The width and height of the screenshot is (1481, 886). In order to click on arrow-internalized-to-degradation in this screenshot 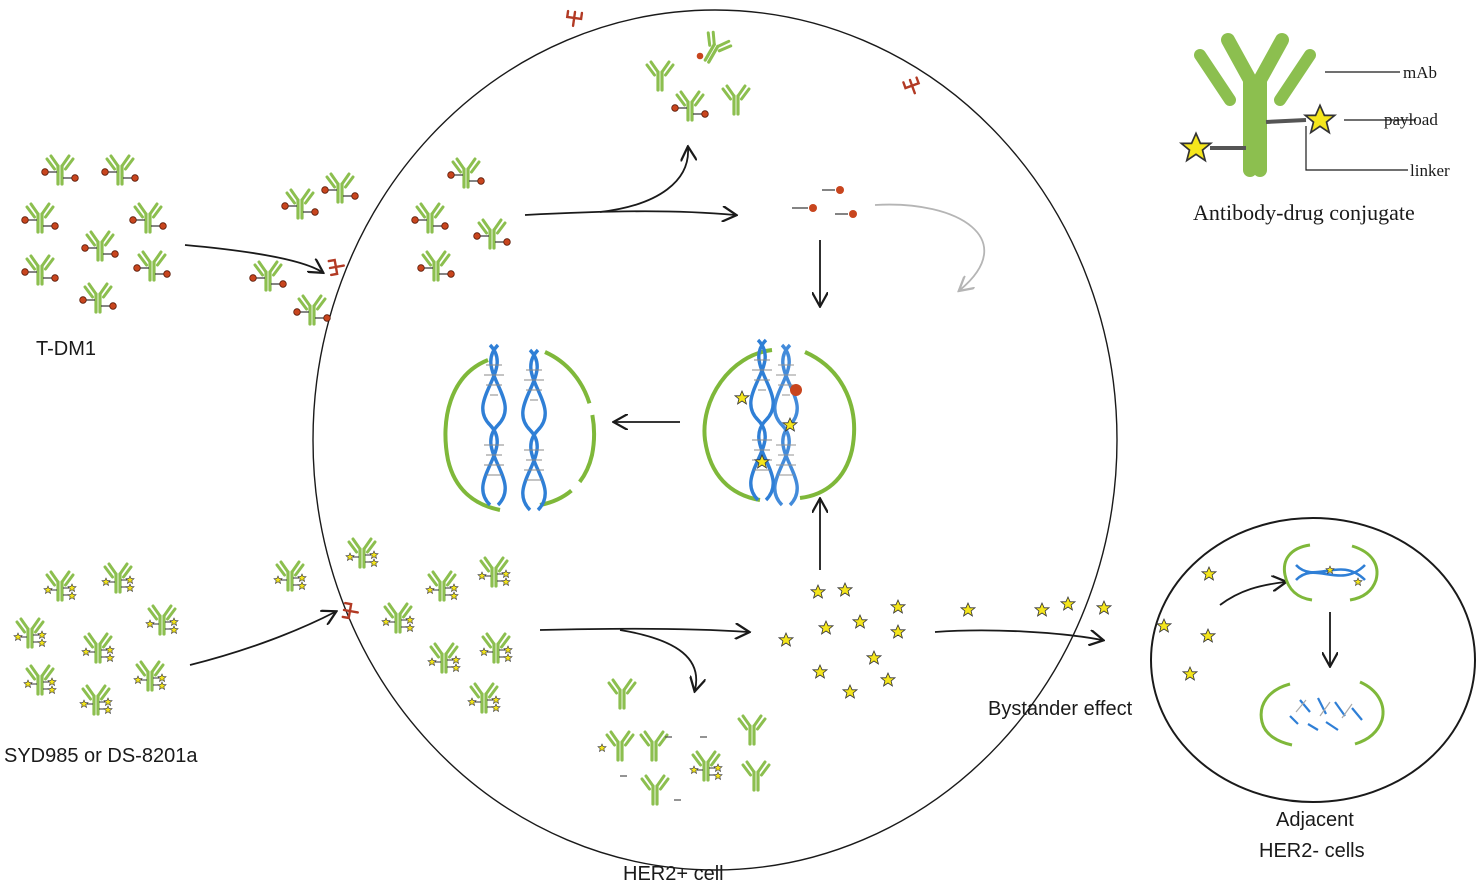, I will do `click(629, 213)`.